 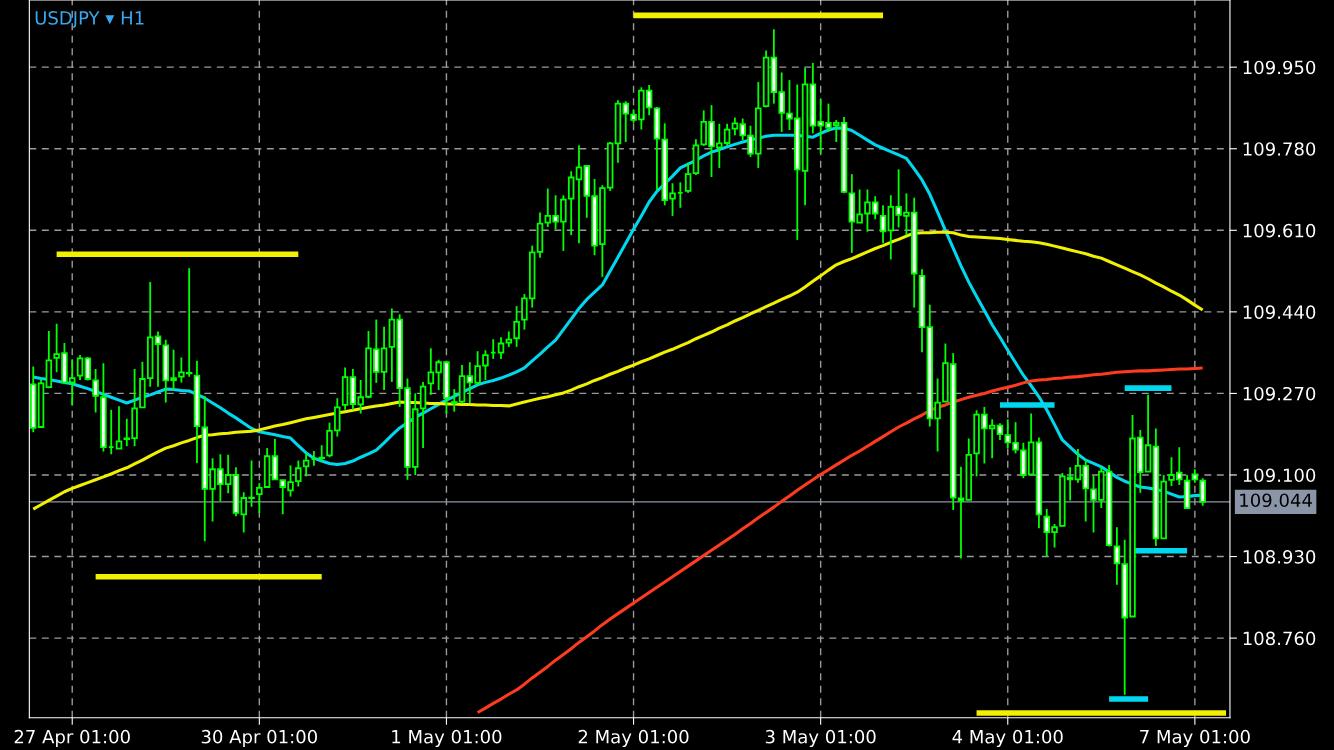 What do you see at coordinates (1279, 149) in the screenshot?
I see `y-tick-label: 109.780` at bounding box center [1279, 149].